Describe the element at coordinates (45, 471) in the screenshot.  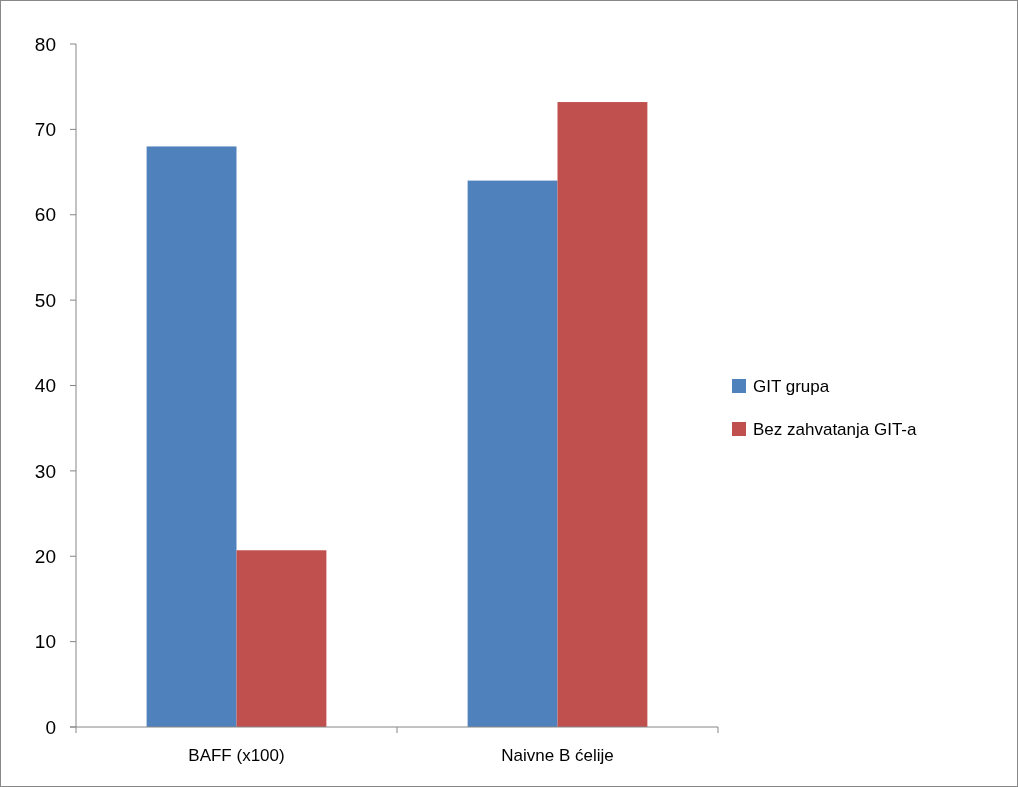
I see `y-tick-label: 30` at that location.